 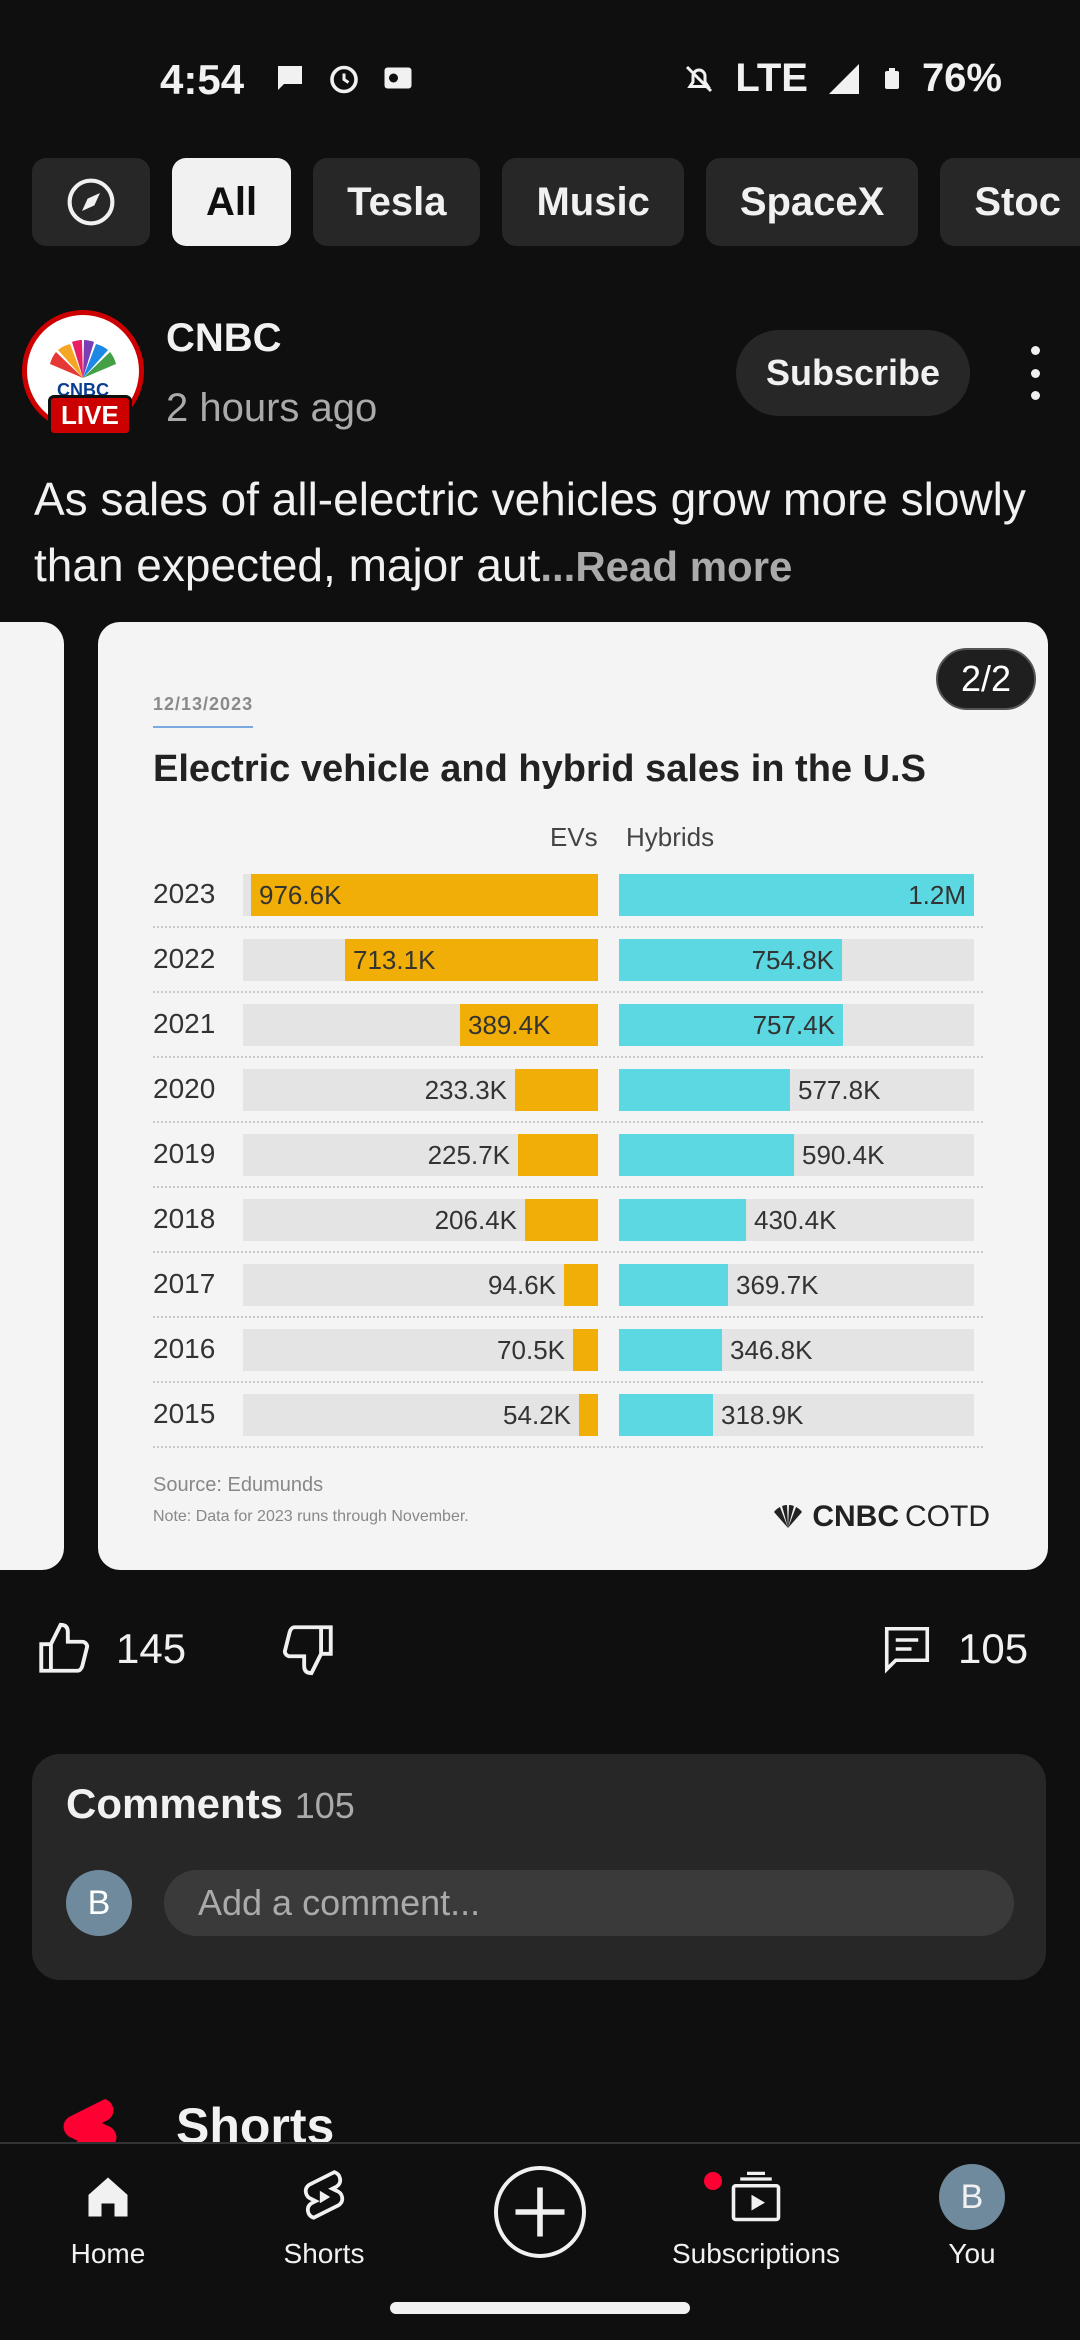 What do you see at coordinates (232, 202) in the screenshot?
I see `chip-all: All` at bounding box center [232, 202].